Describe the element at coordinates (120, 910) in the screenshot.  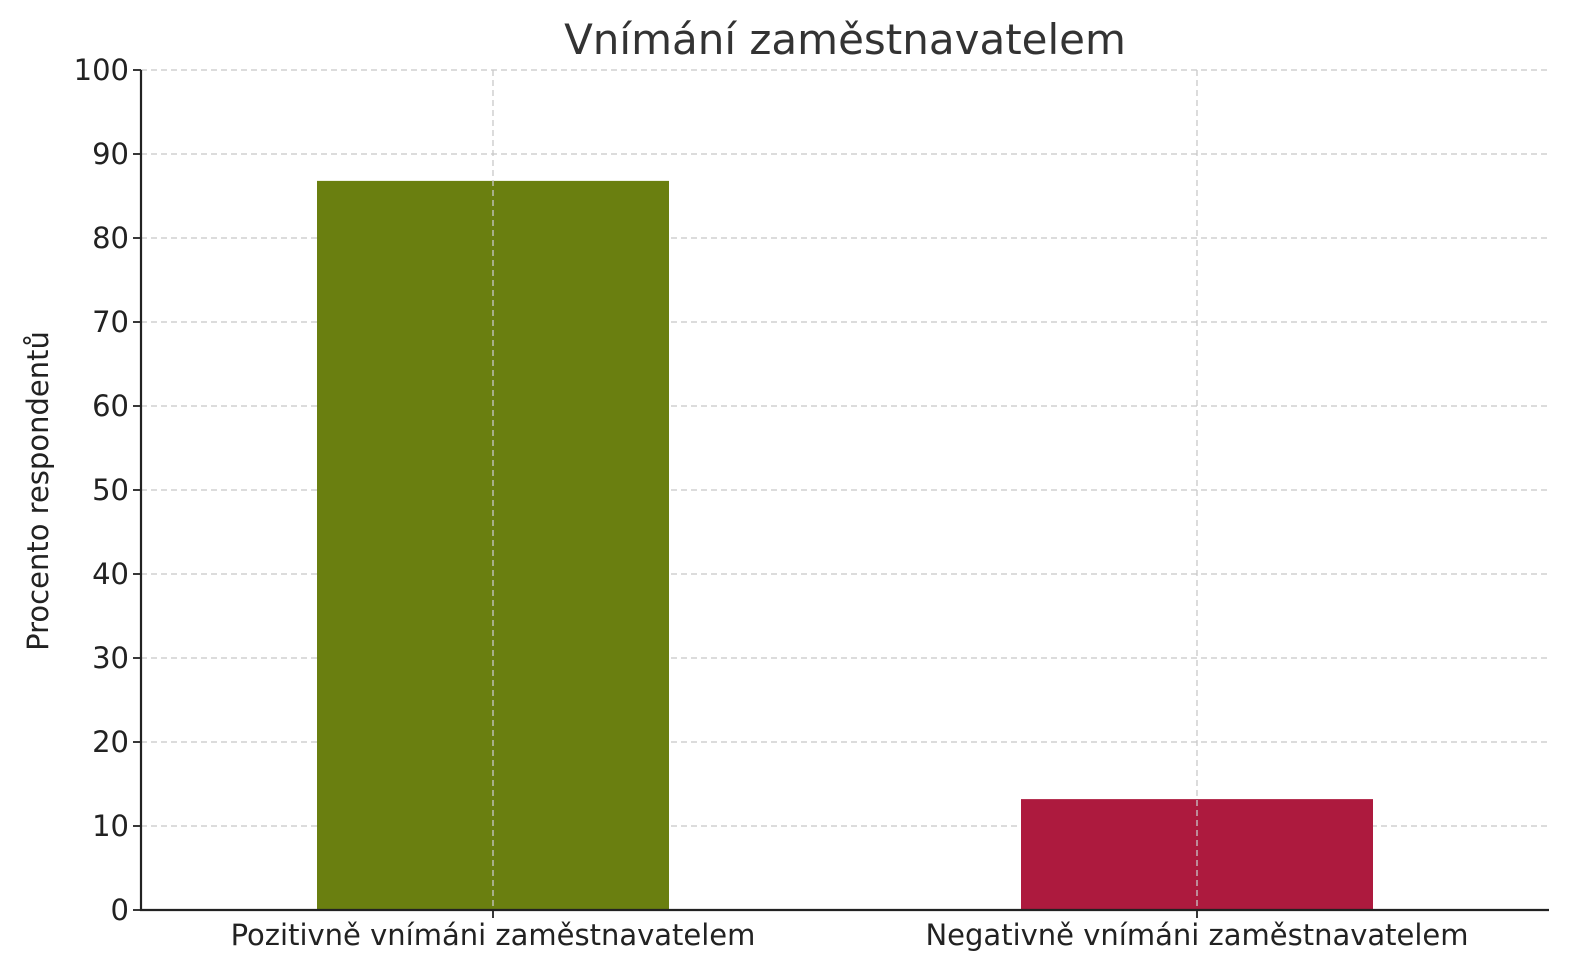
I see `y-tick-label-0: 0` at that location.